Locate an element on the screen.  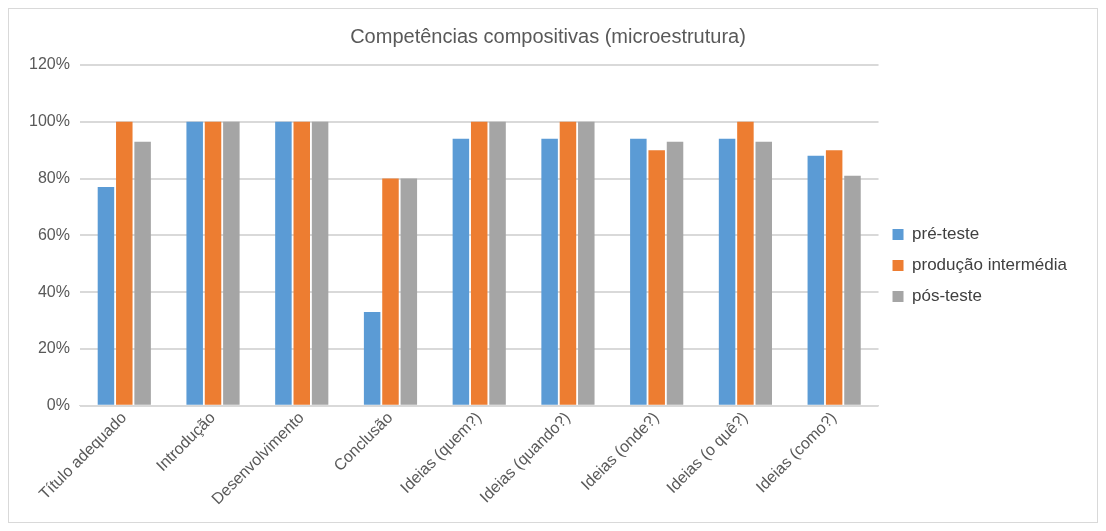
y-tick-label: 120% is located at coordinates (49, 64).